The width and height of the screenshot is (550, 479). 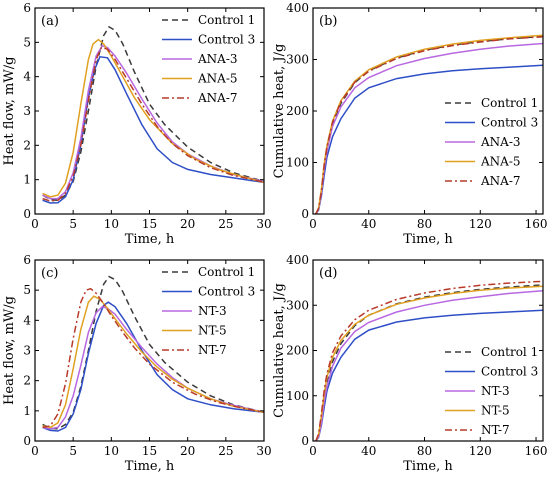 What do you see at coordinates (328, 21) in the screenshot?
I see `panel-label: (b)` at bounding box center [328, 21].